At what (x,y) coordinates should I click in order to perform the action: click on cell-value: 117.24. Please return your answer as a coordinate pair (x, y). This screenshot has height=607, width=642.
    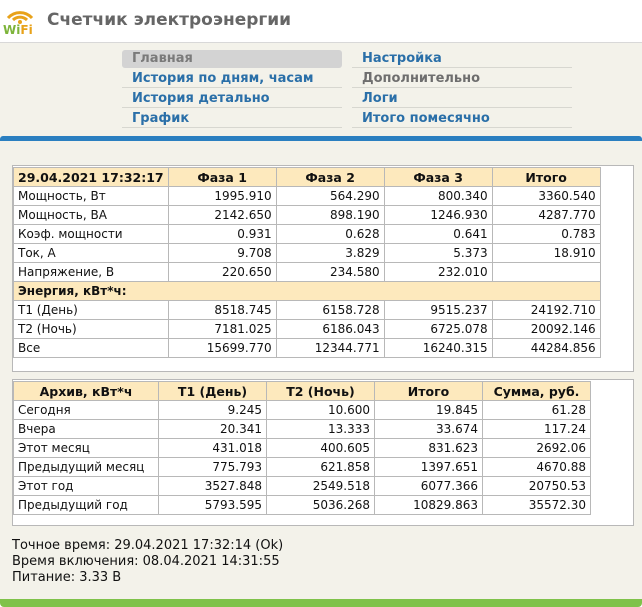
    Looking at the image, I should click on (536, 429).